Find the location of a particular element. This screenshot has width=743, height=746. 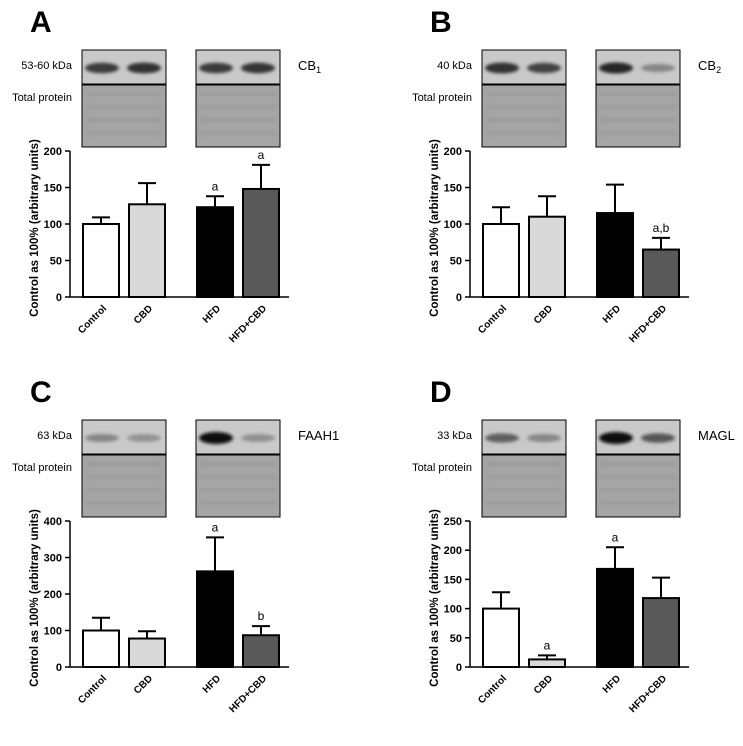

target-name: CB2 is located at coordinates (709, 66).